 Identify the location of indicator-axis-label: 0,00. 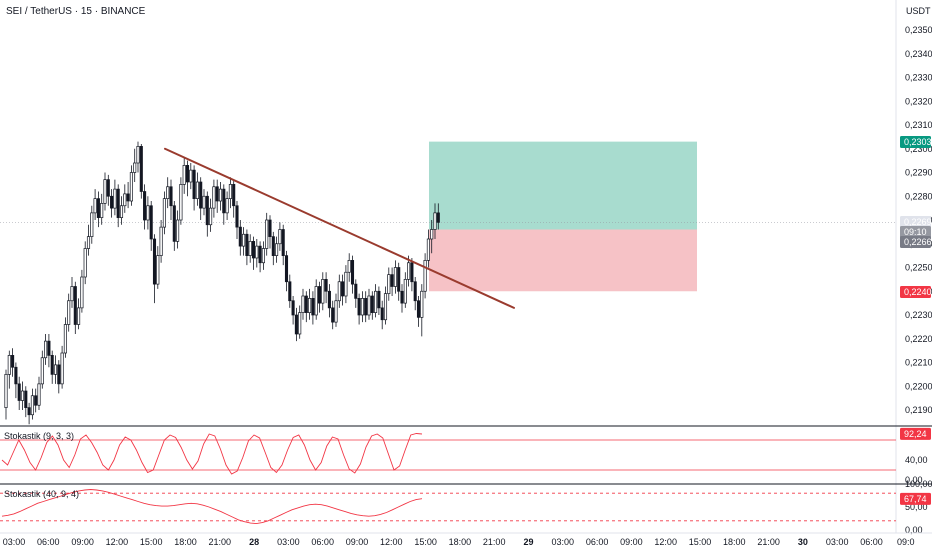
(914, 530).